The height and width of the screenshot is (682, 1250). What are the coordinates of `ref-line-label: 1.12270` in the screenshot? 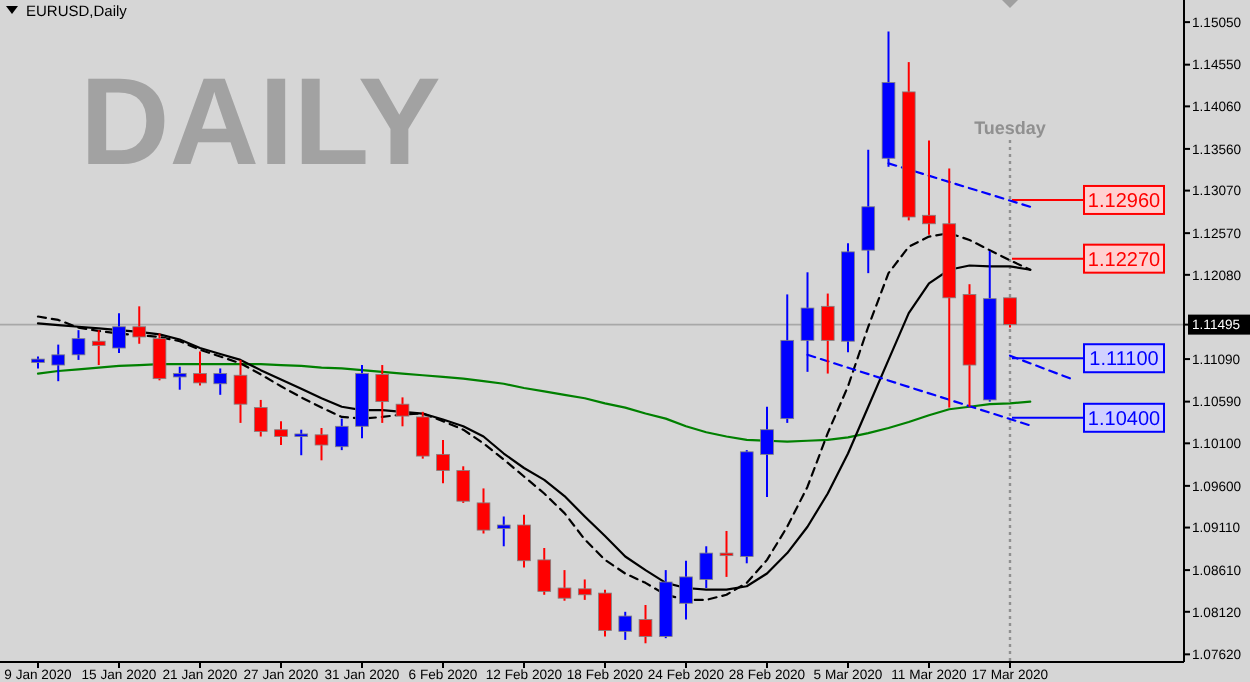 It's located at (1124, 260).